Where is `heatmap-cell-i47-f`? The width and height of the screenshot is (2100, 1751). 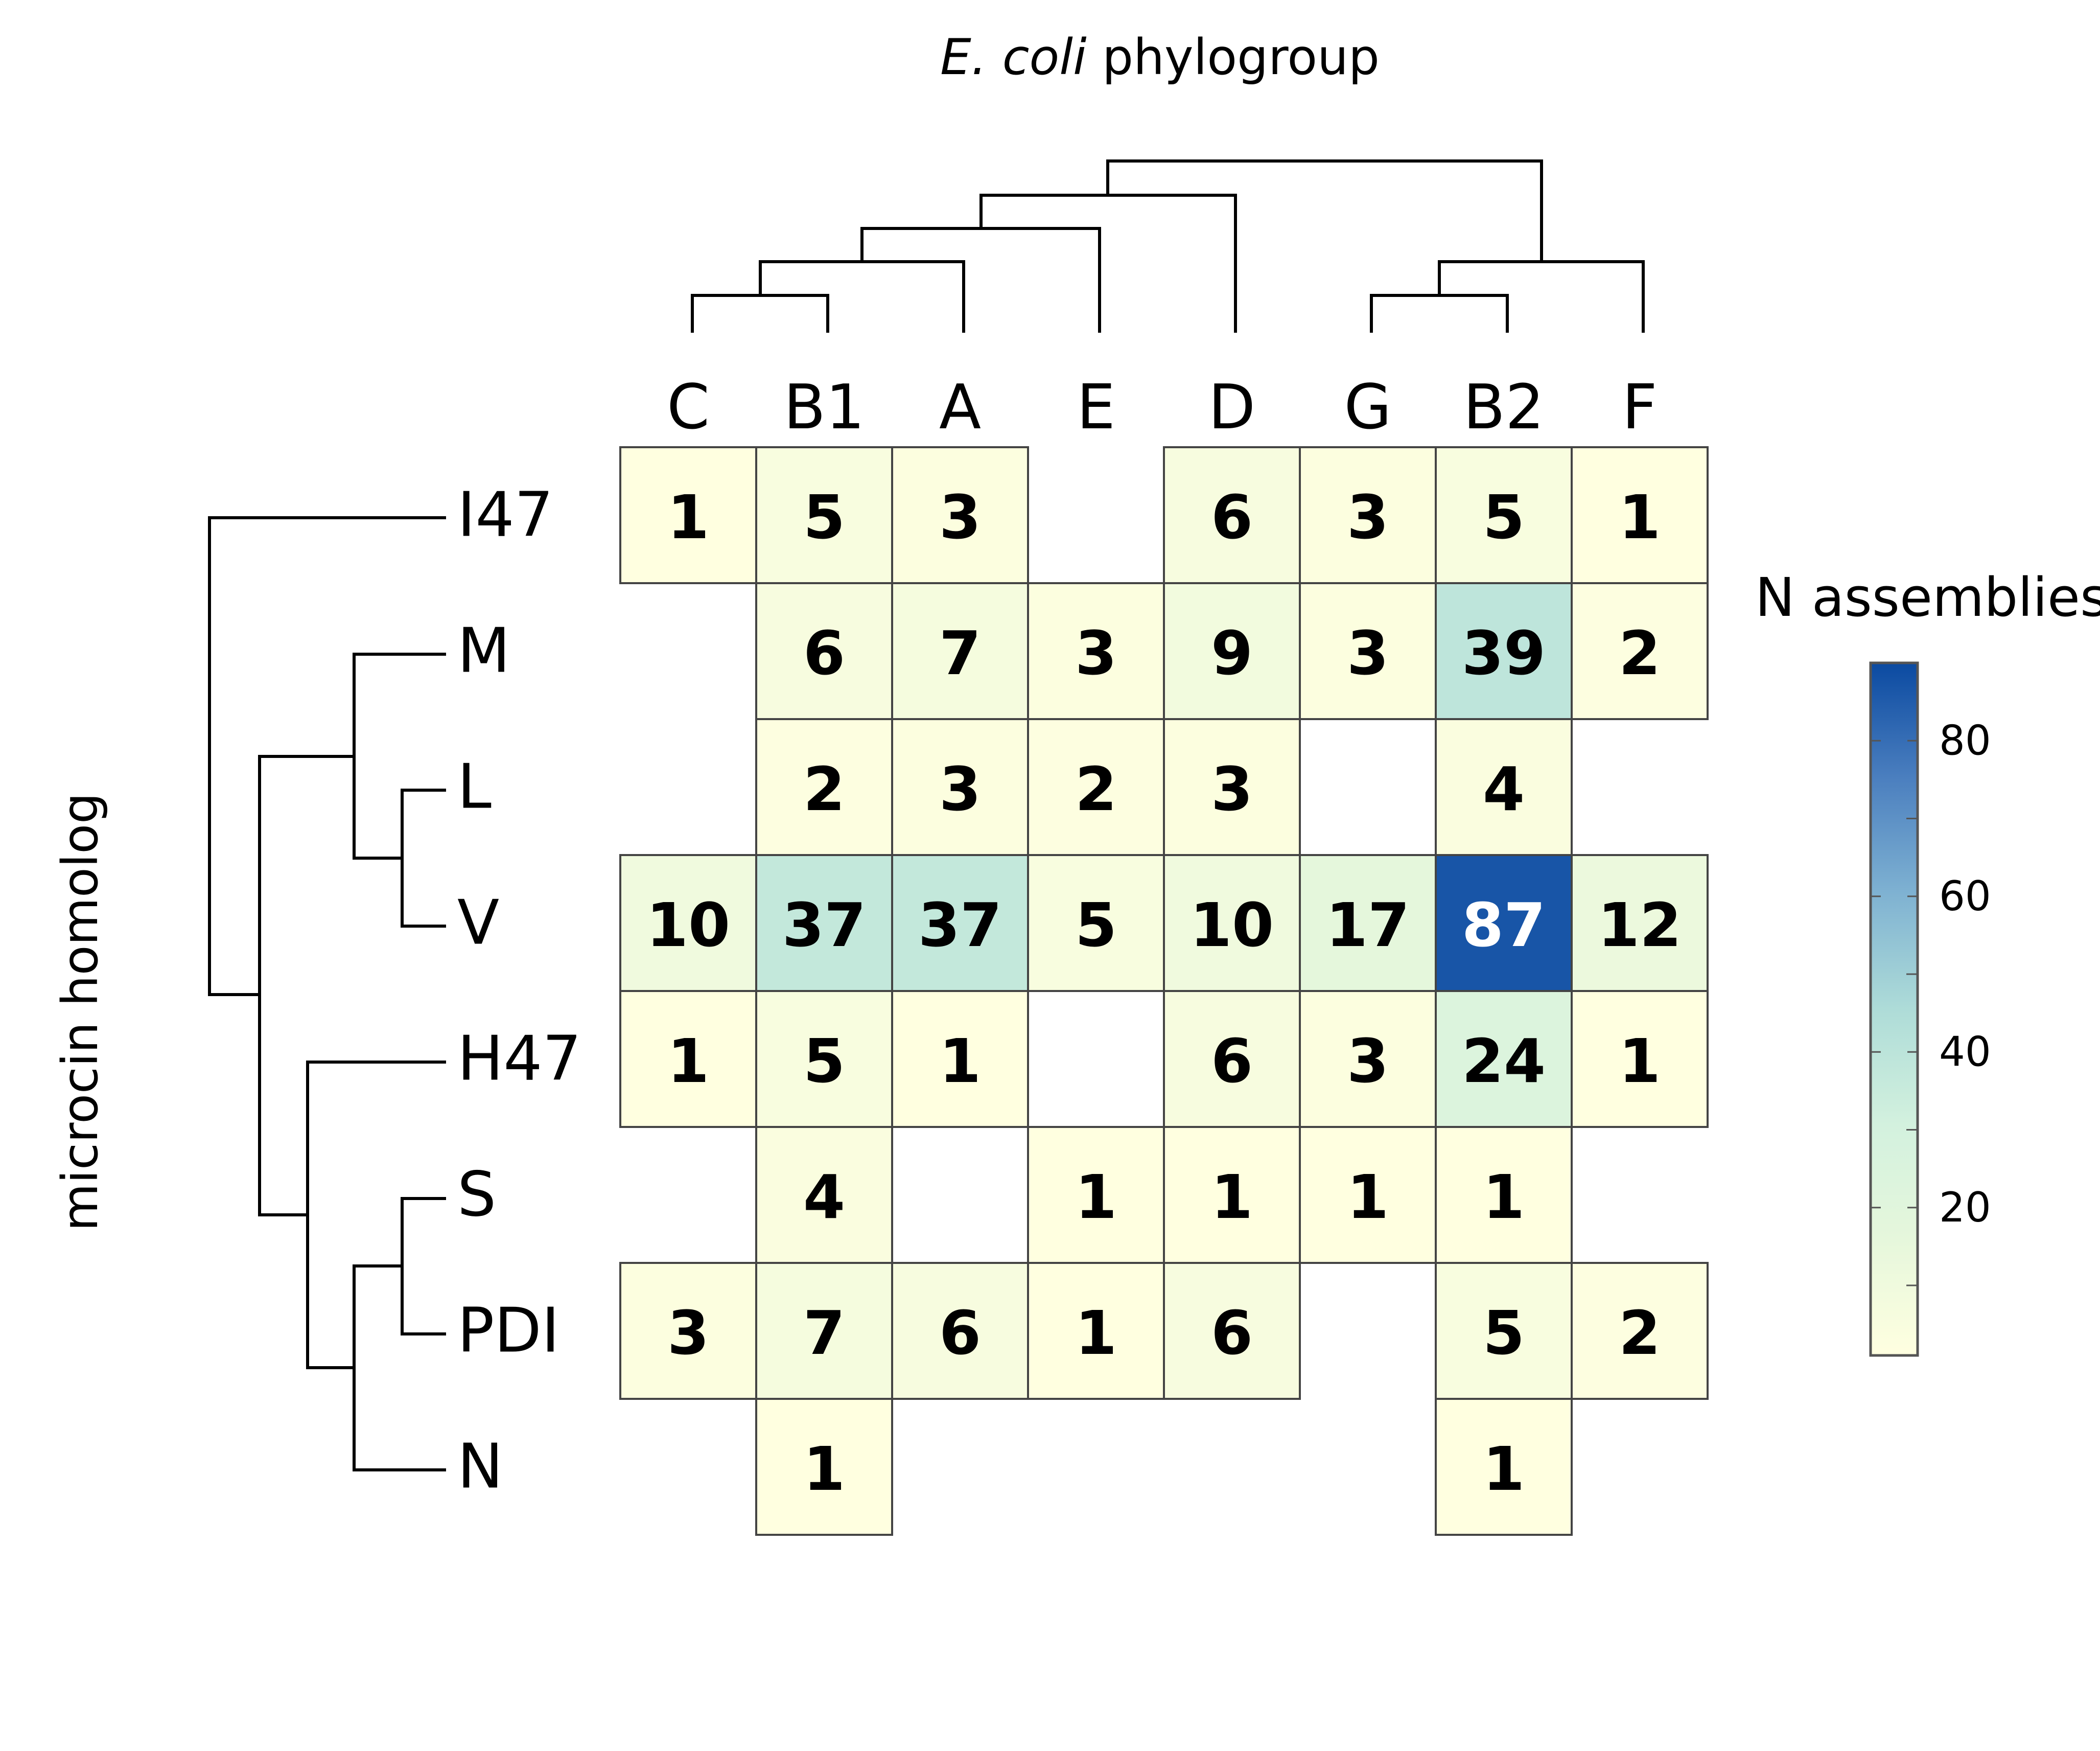 heatmap-cell-i47-f is located at coordinates (1640, 515).